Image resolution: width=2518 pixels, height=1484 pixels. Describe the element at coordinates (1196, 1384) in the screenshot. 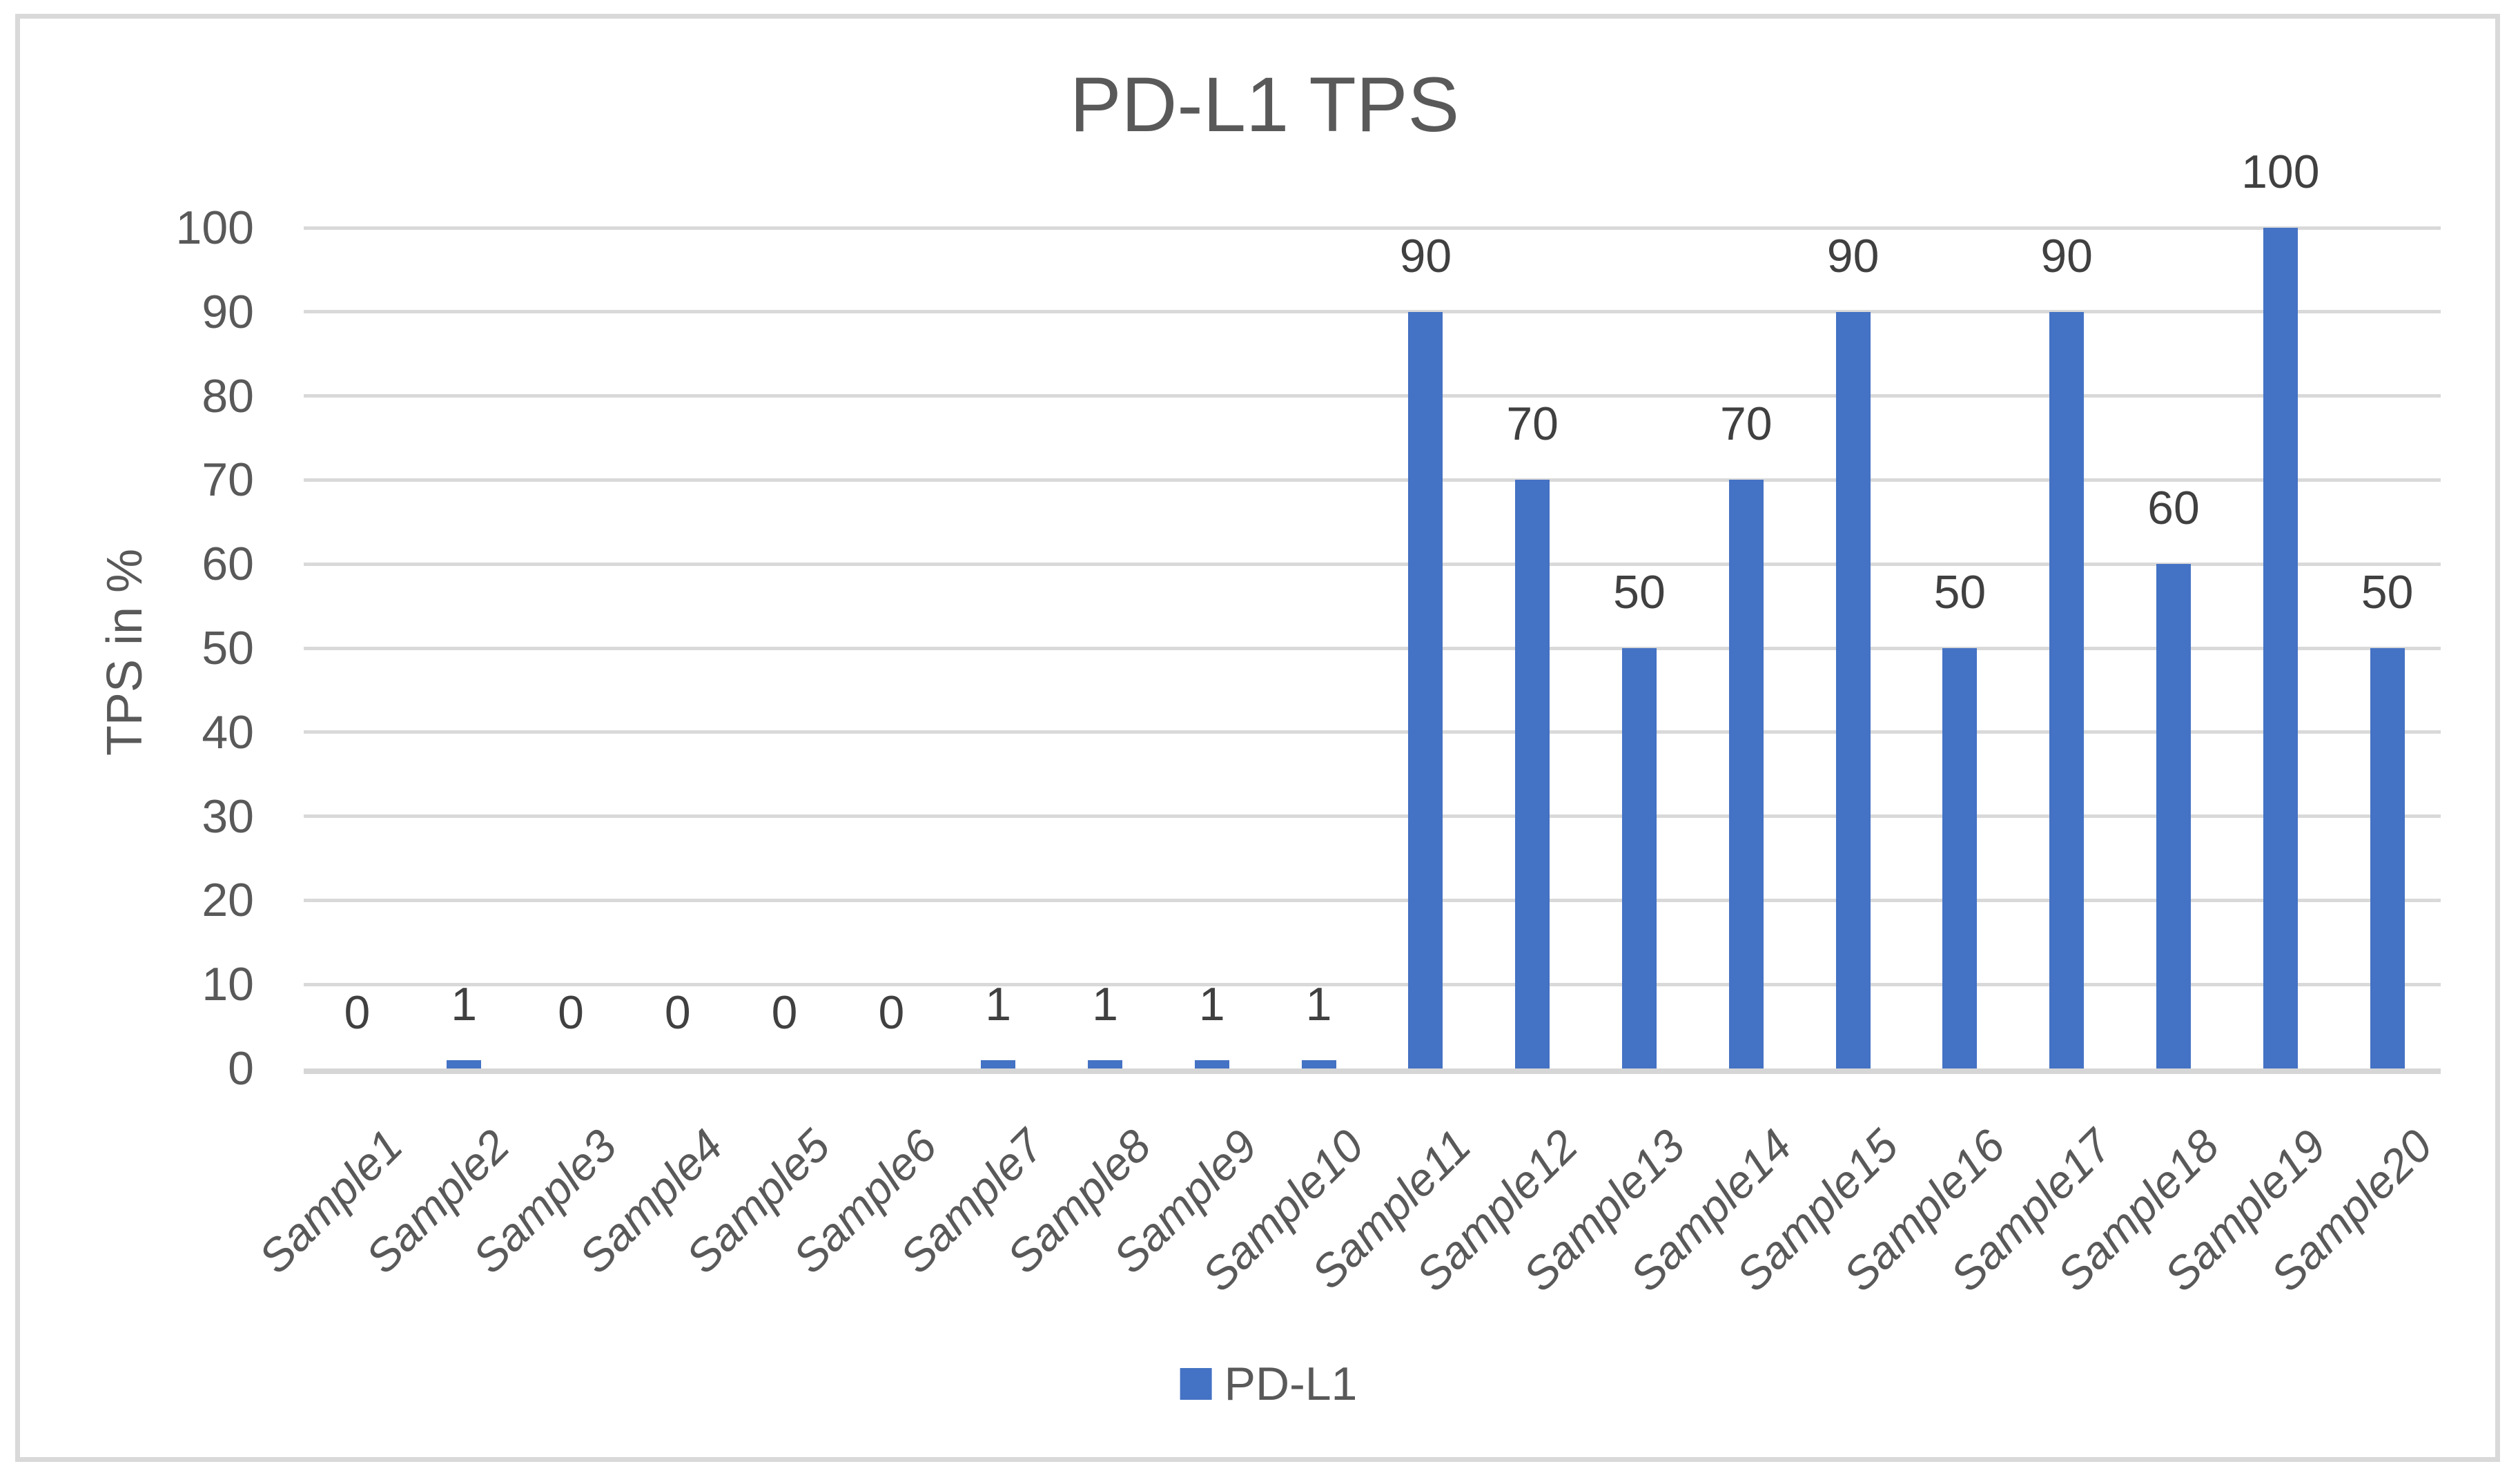

I see `legend-swatch-icon` at that location.